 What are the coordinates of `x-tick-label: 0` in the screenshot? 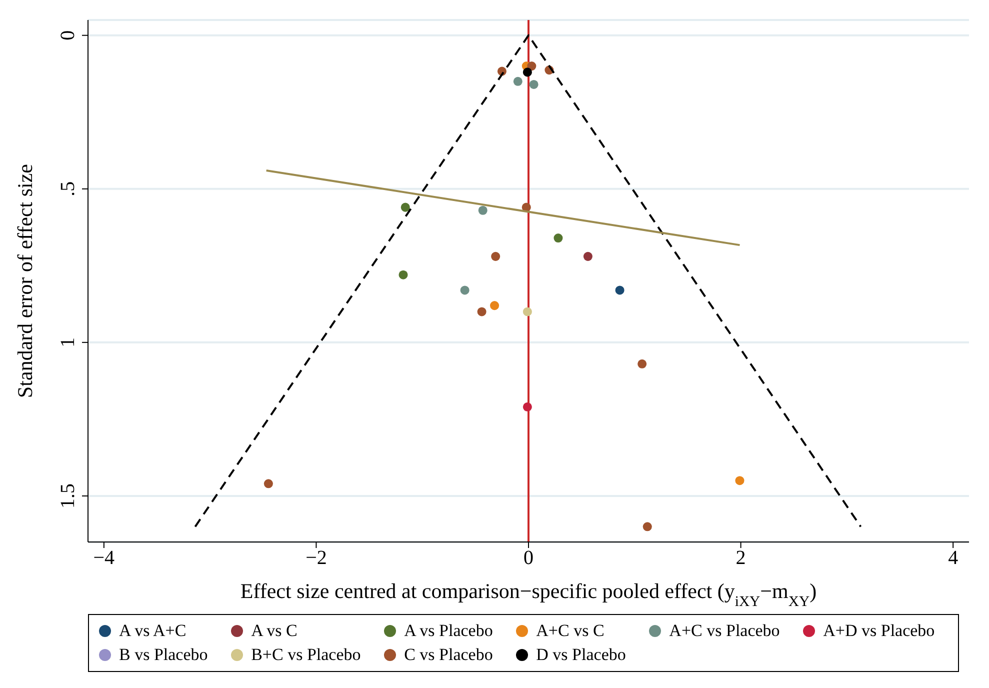 It's located at (529, 558).